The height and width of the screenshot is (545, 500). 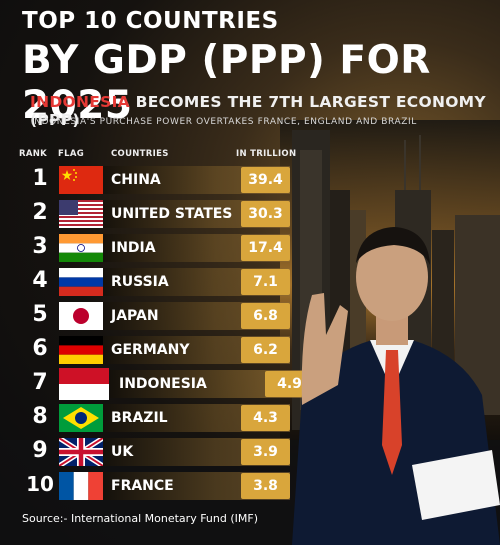 What do you see at coordinates (265, 350) in the screenshot?
I see `gdp-value: 6.2` at bounding box center [265, 350].